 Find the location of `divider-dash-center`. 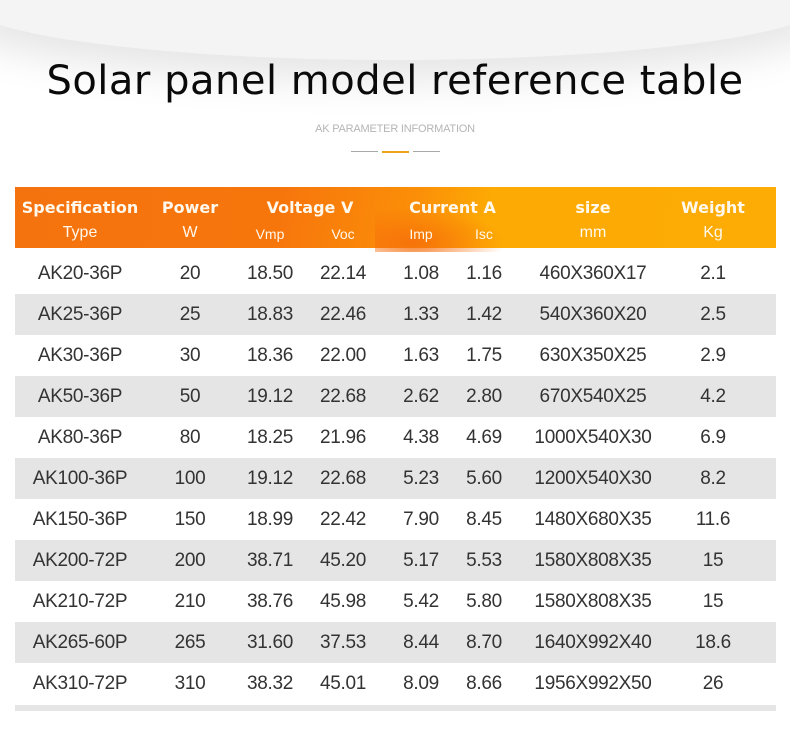

divider-dash-center is located at coordinates (395, 151).